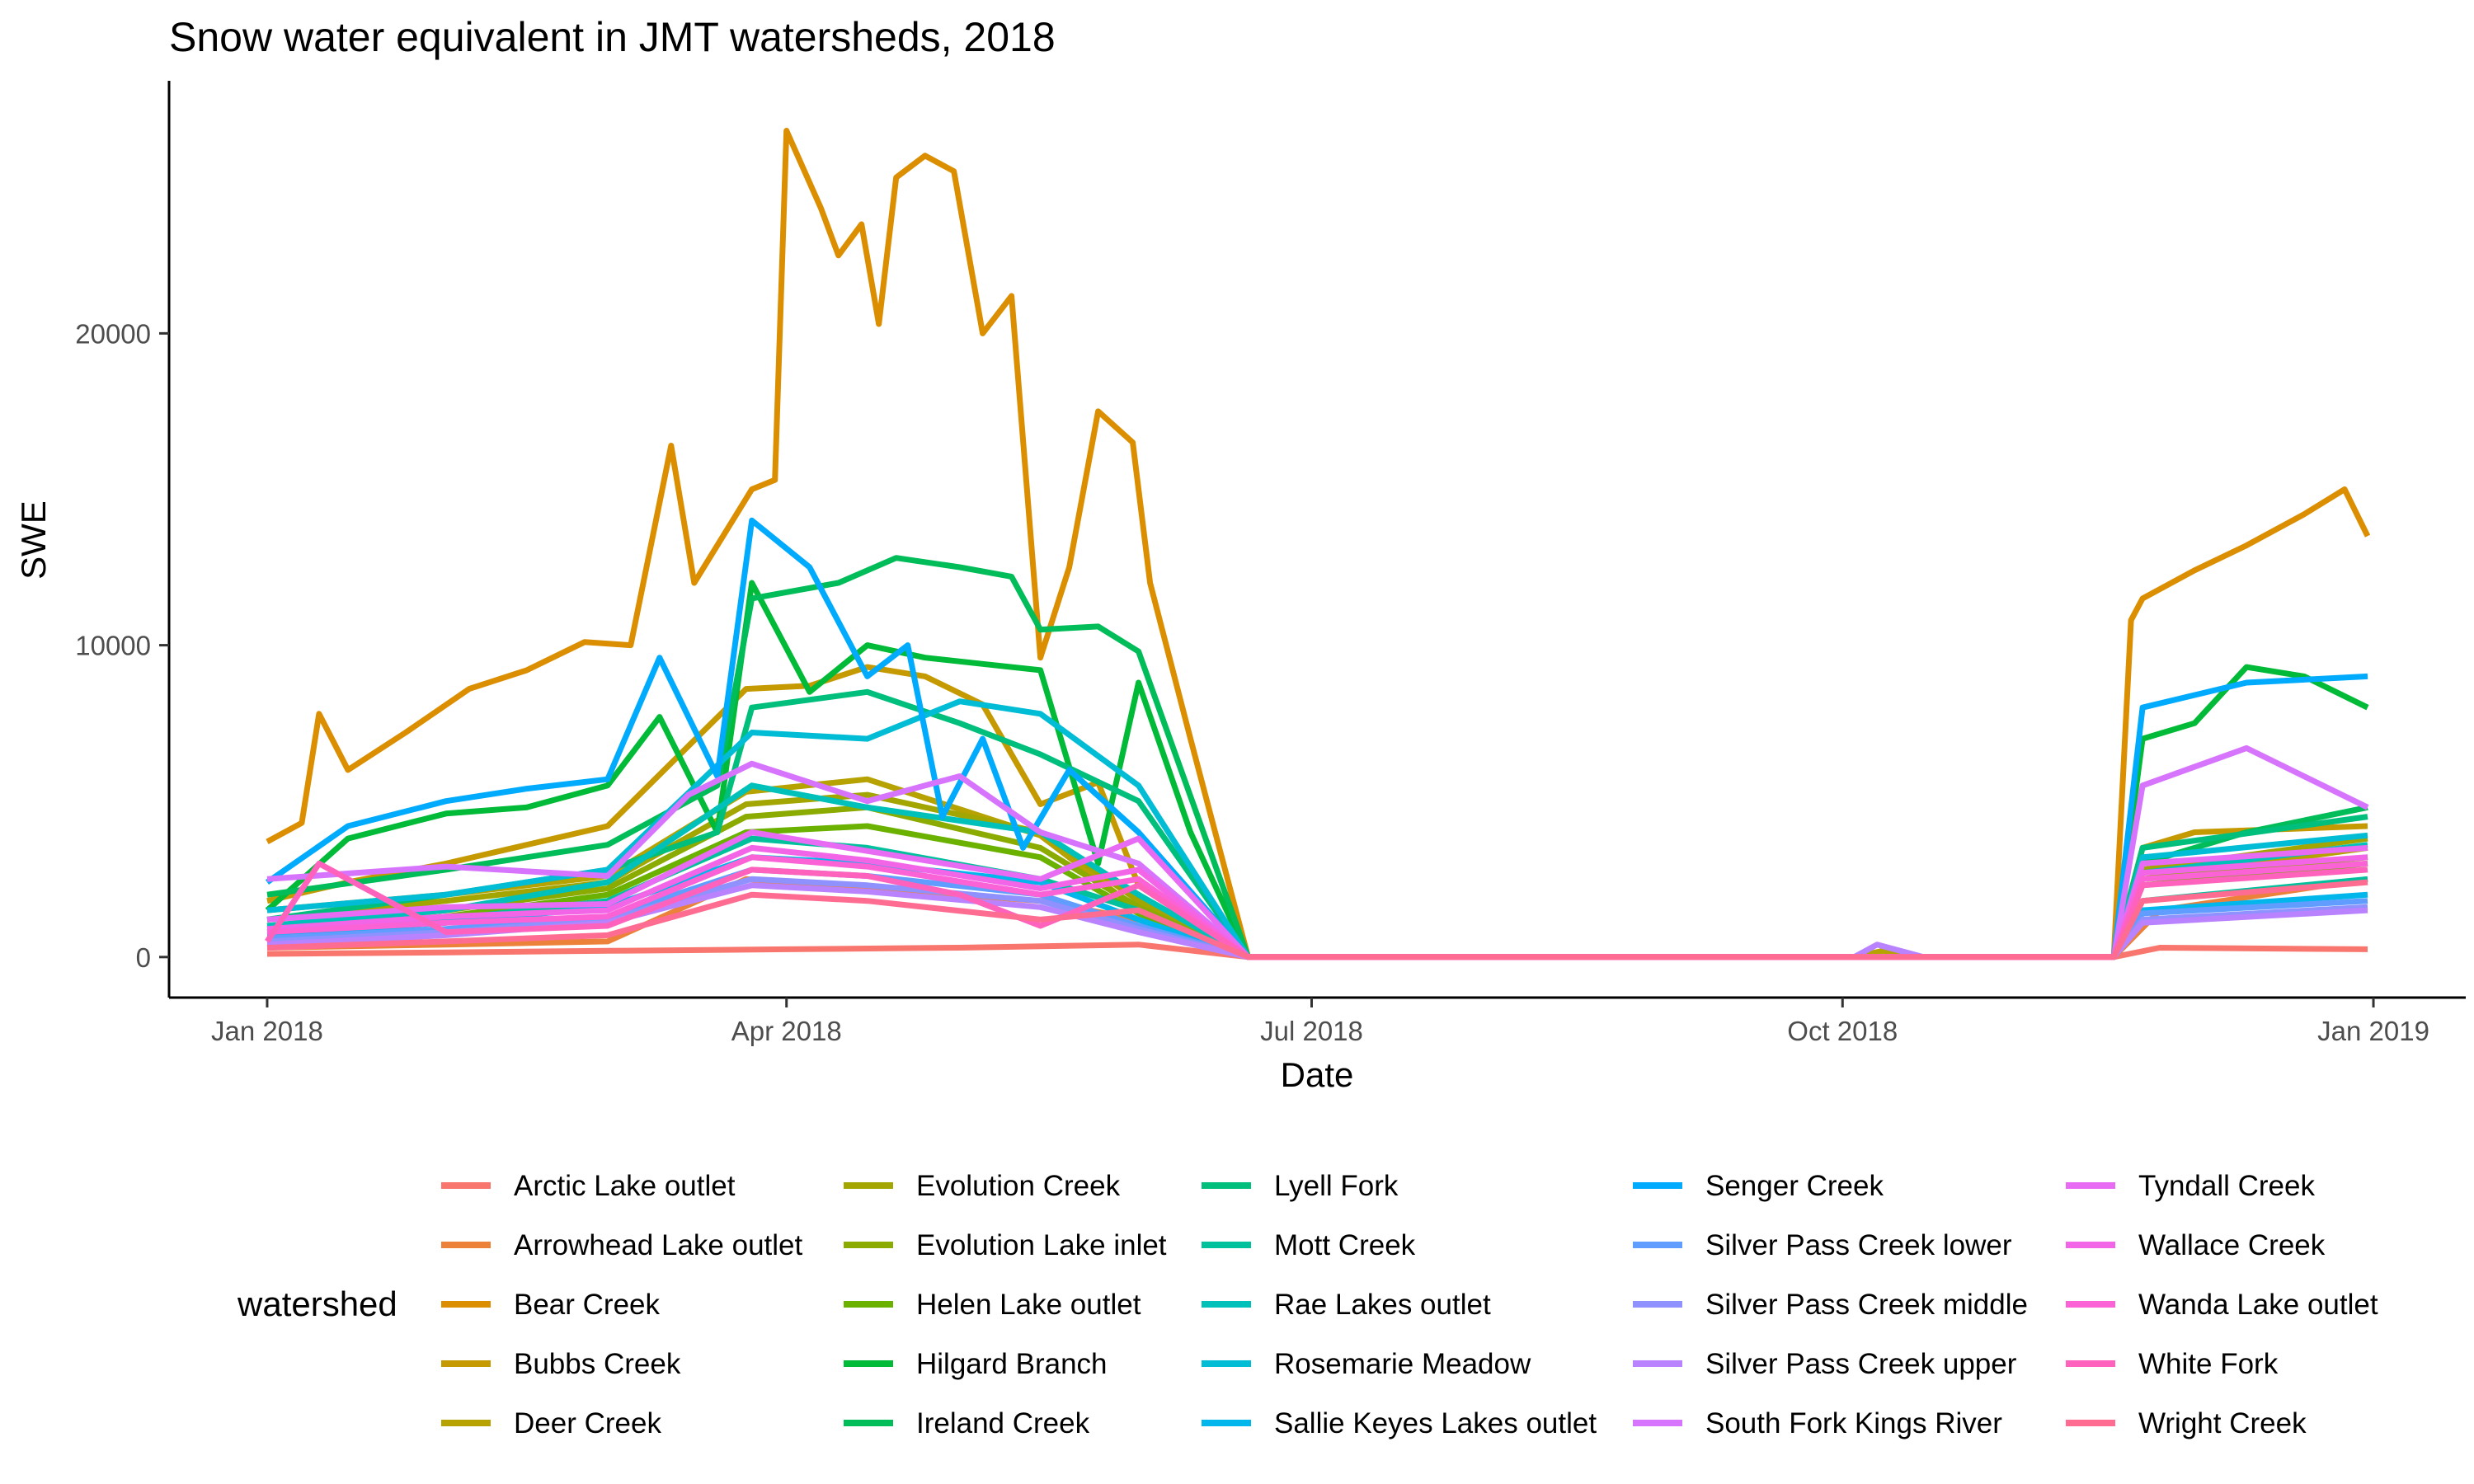 Image resolution: width=2474 pixels, height=1484 pixels. What do you see at coordinates (2226, 1186) in the screenshot?
I see `legend-label: Tyndall Creek` at bounding box center [2226, 1186].